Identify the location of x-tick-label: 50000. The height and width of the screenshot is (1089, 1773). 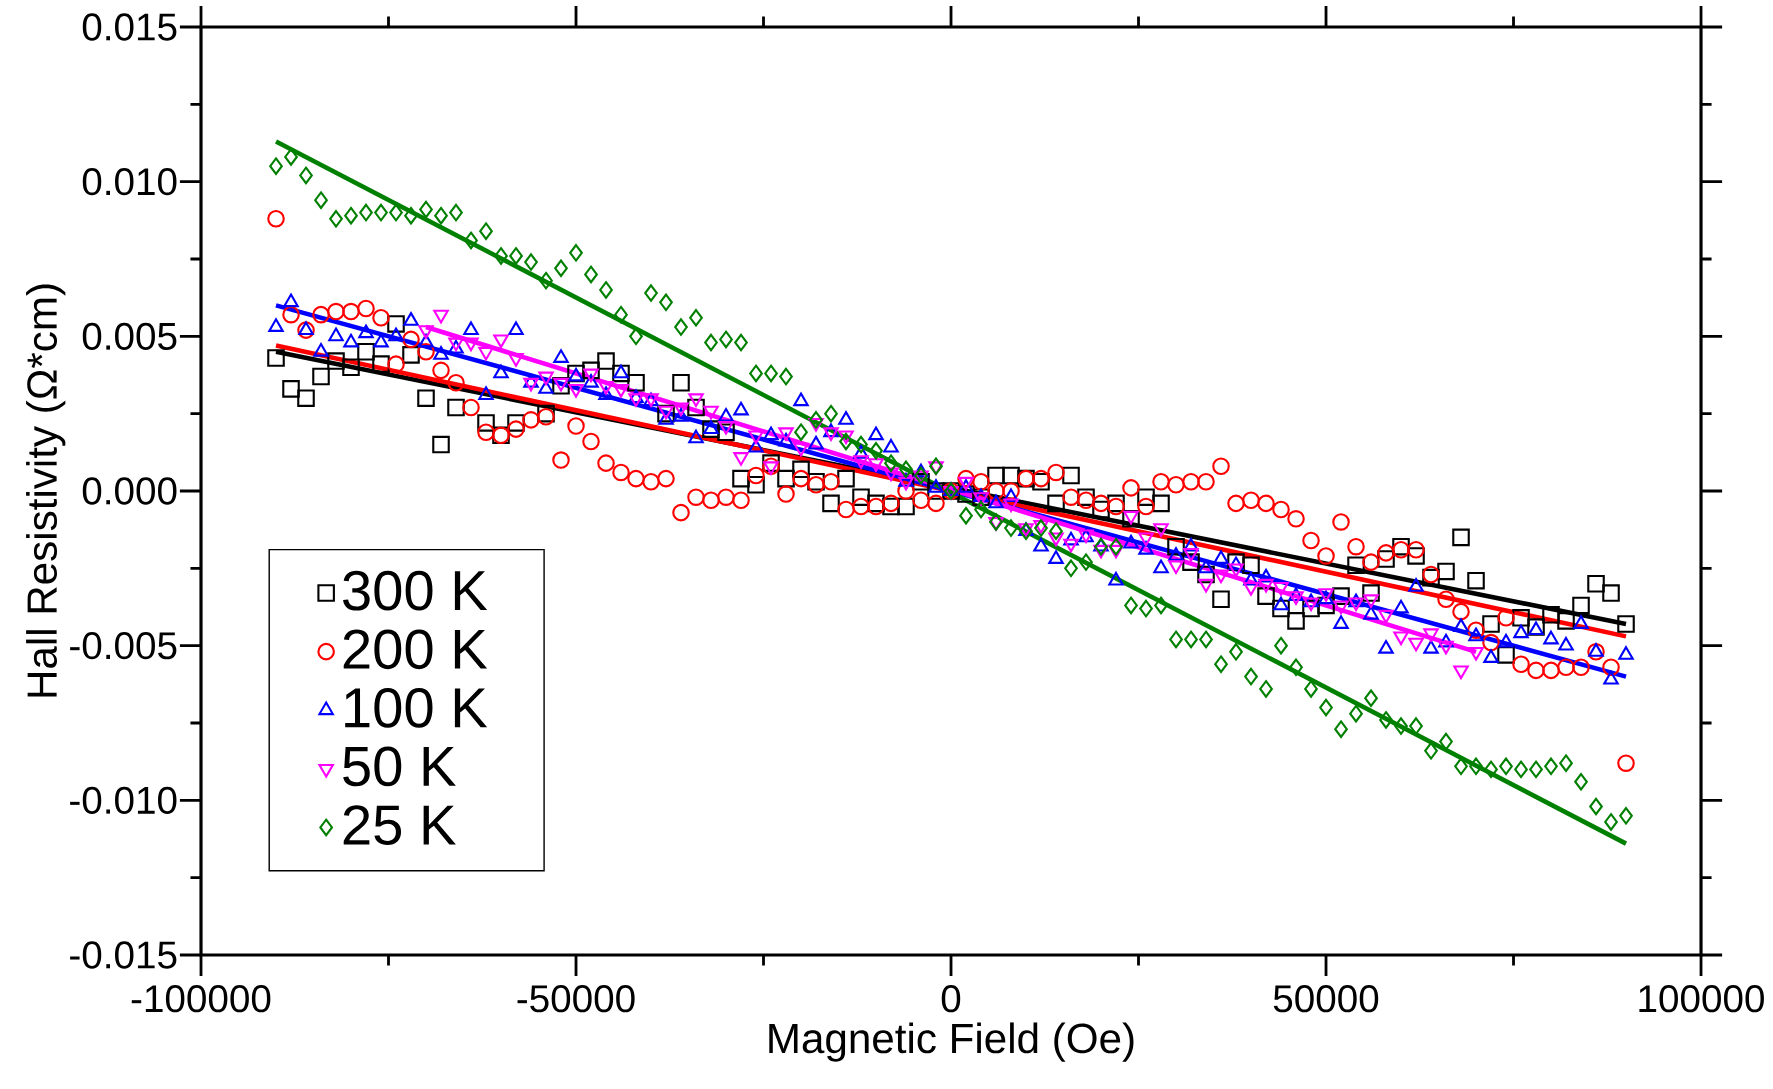
(1326, 999).